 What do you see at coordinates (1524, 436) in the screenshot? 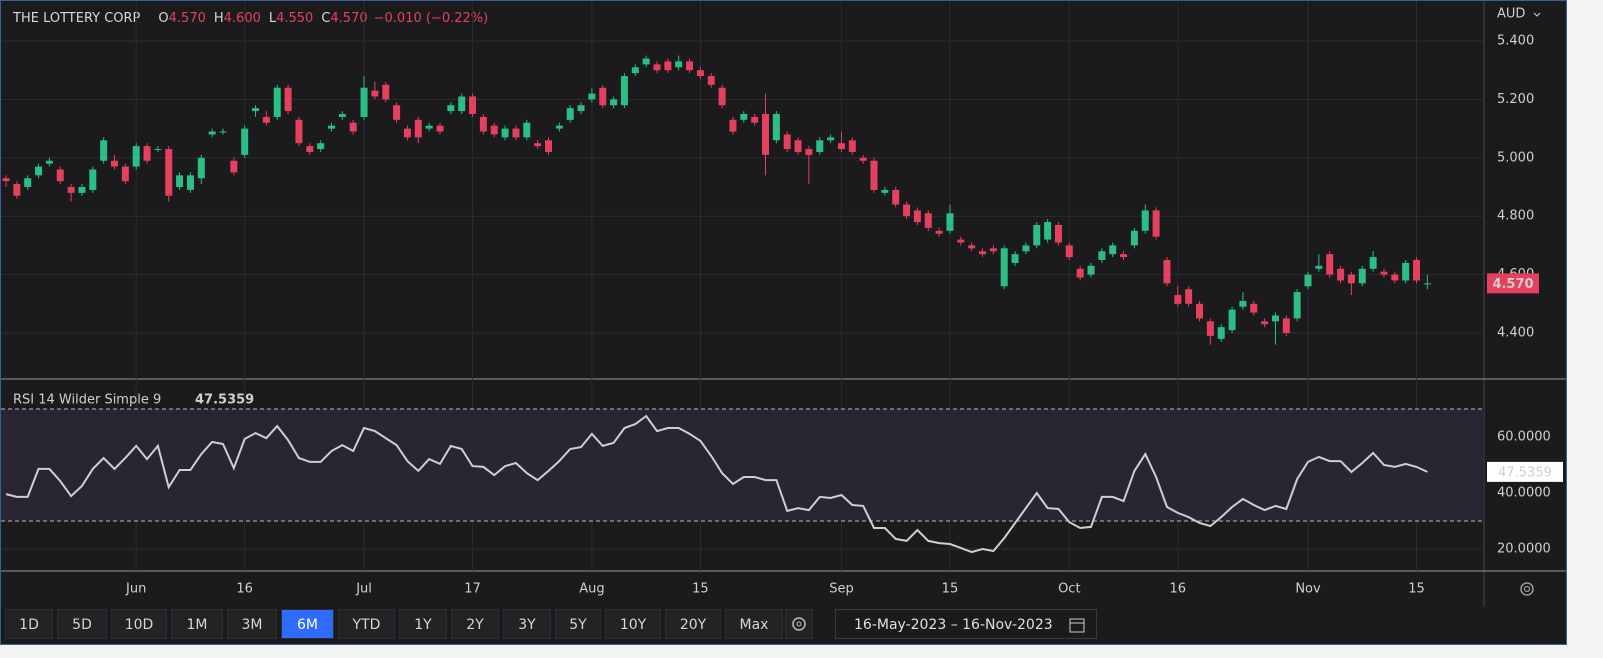
I see `y-tick-label: 60.0000` at bounding box center [1524, 436].